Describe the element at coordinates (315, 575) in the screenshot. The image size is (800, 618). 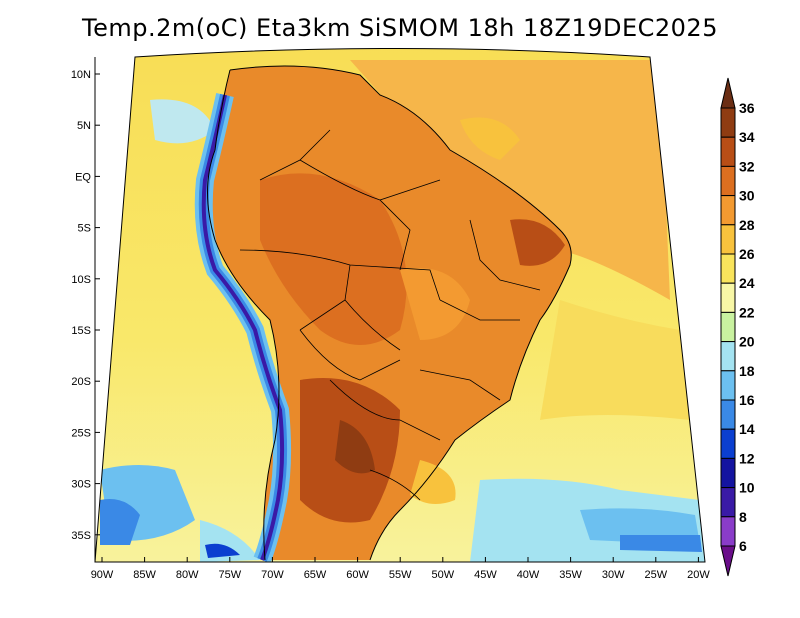
I see `lon-tick-label: 65W` at that location.